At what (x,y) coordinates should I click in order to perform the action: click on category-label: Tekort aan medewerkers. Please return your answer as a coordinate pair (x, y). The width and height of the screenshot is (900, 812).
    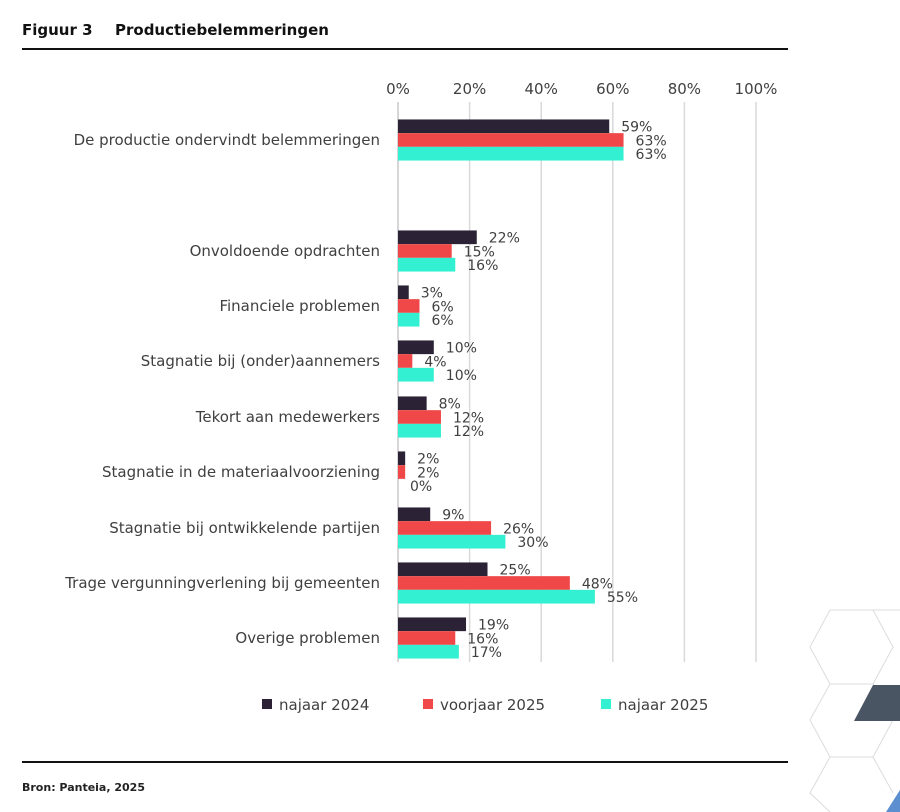
    Looking at the image, I should click on (287, 417).